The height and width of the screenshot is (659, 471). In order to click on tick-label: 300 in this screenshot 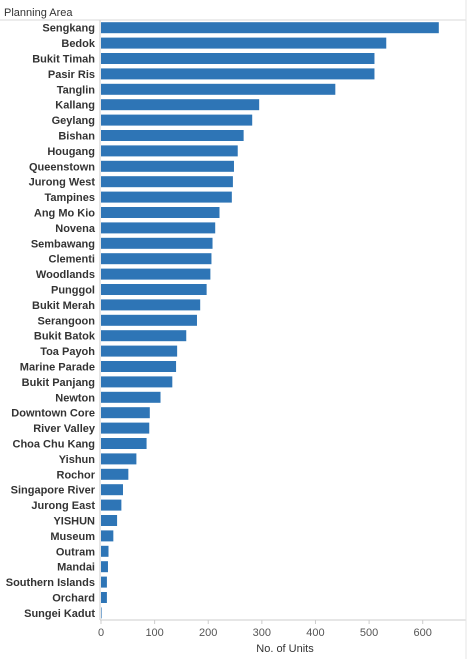, I will do `click(262, 633)`.